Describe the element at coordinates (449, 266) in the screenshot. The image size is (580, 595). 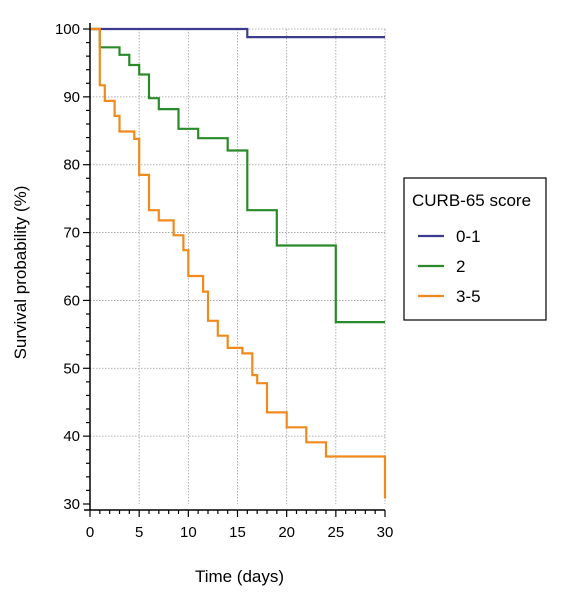
I see `legend-items: 0-1 2 3-5` at that location.